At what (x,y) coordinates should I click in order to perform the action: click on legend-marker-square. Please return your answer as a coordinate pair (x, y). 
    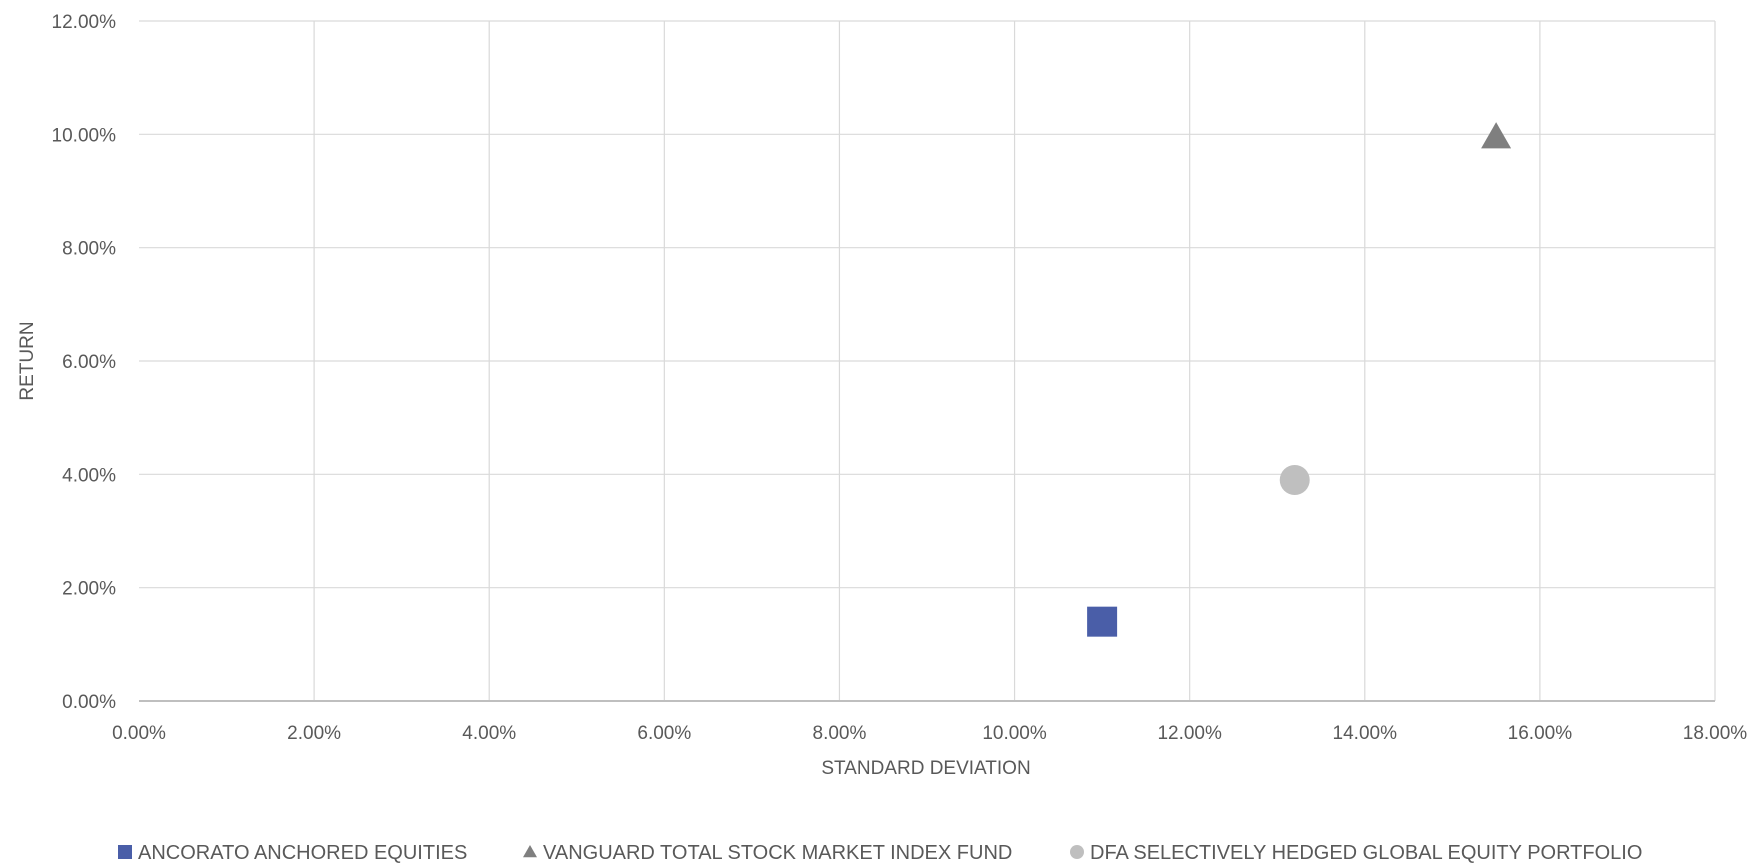
    Looking at the image, I should click on (125, 852).